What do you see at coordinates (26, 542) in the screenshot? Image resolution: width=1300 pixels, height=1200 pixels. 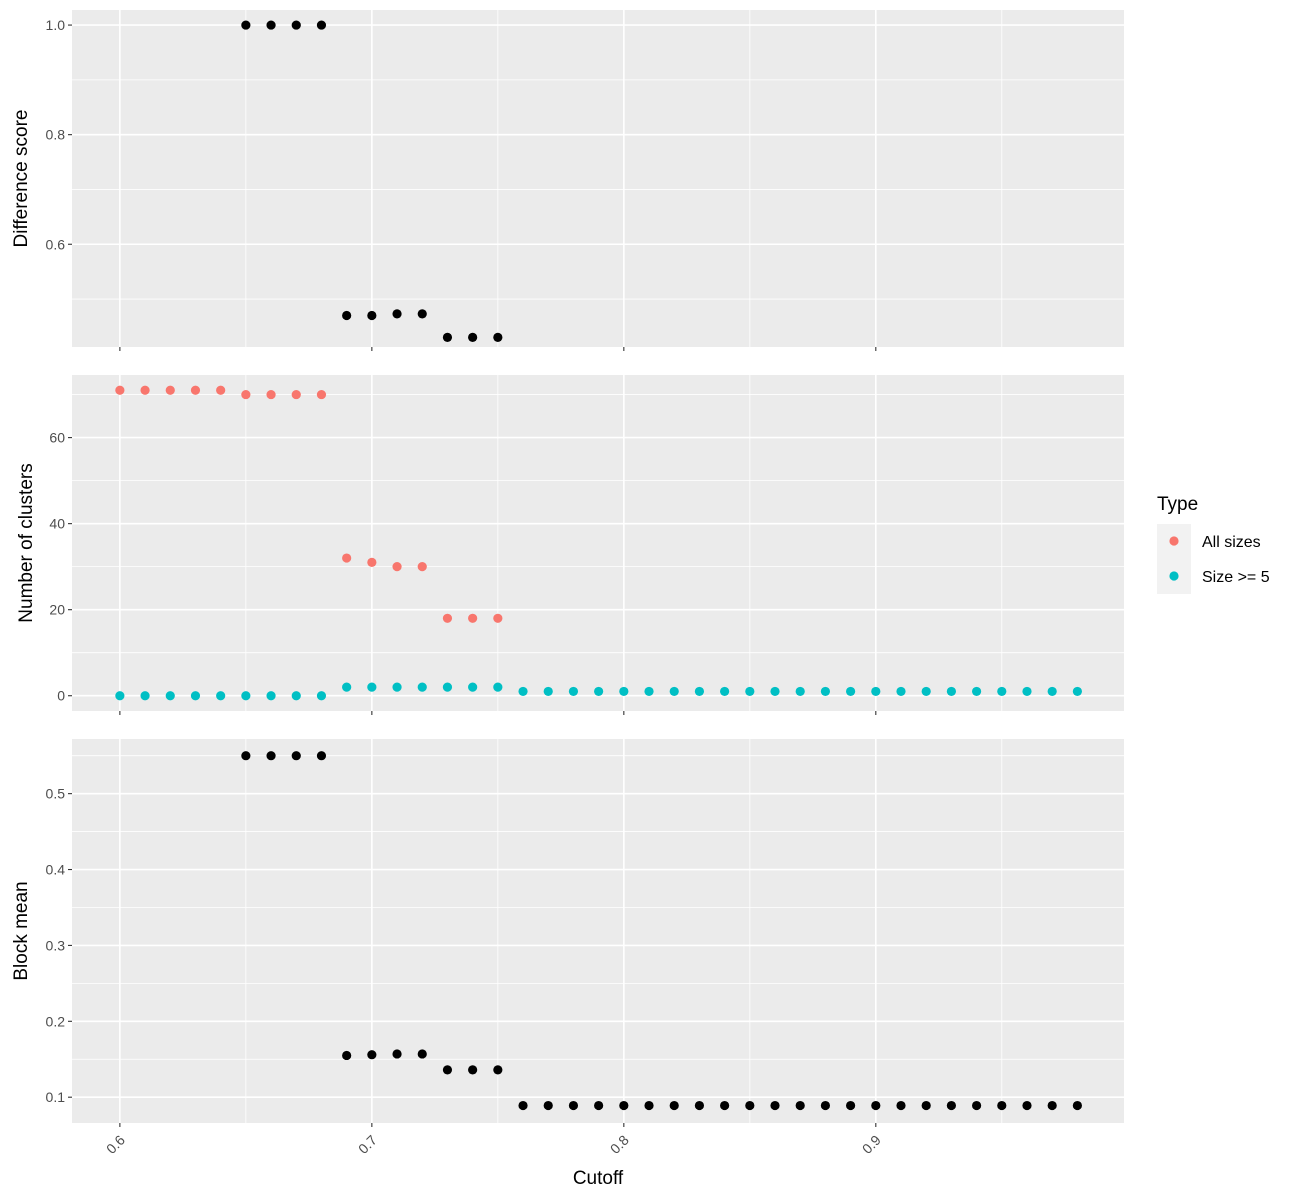 I see `y-axis-title: Number of clusters` at bounding box center [26, 542].